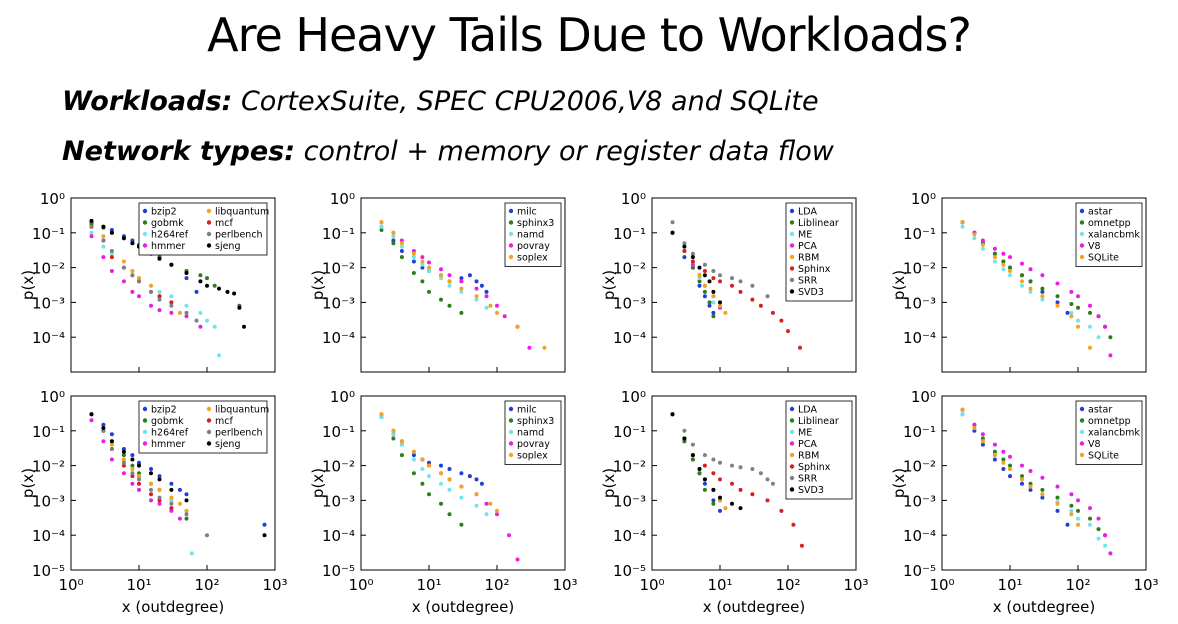  Describe the element at coordinates (1015, 469) in the screenshot. I see `series-astar` at that location.